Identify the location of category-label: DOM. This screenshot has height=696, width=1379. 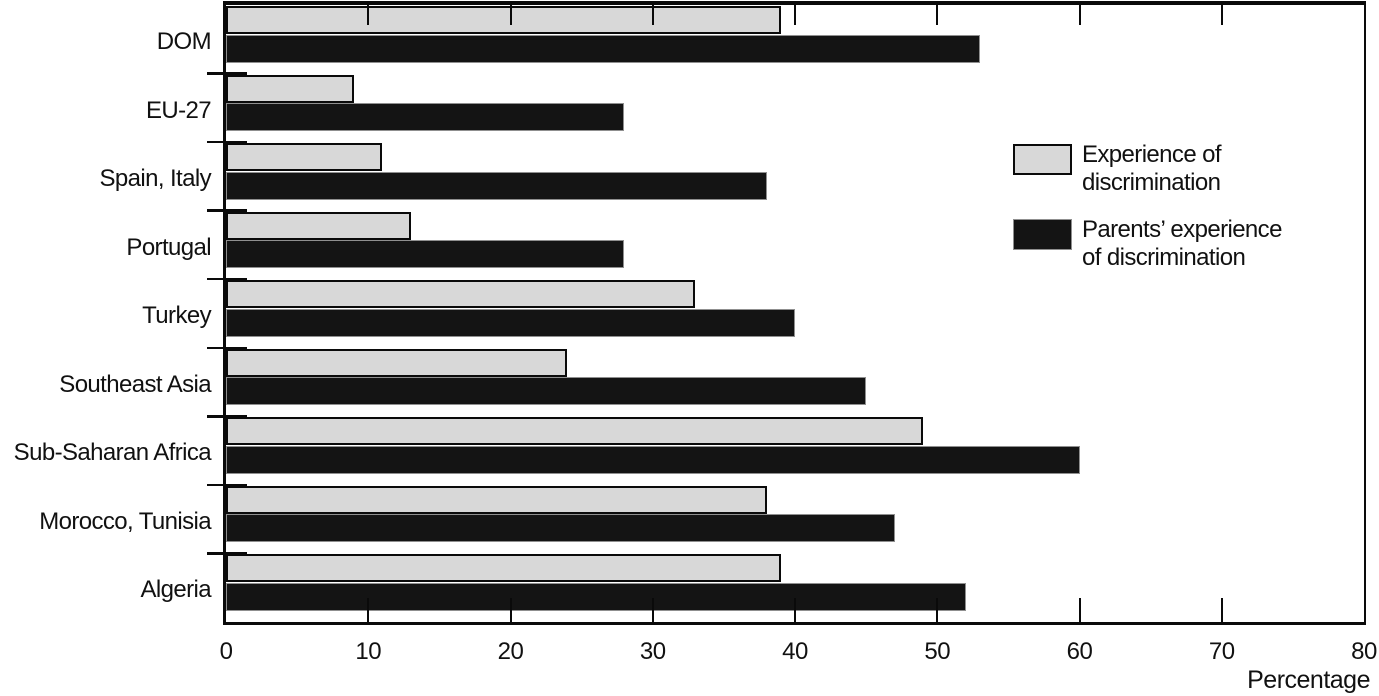
(184, 41).